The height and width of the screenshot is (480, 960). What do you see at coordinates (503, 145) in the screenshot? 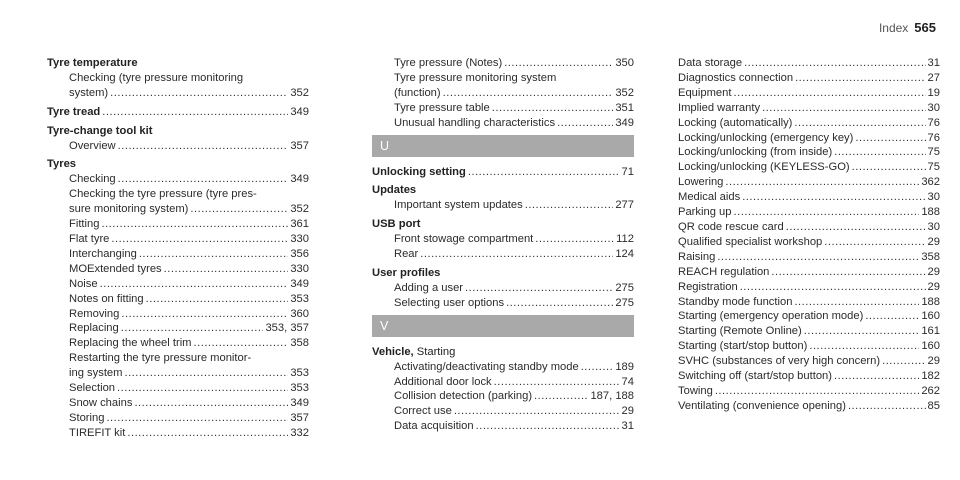
I see `index-letter-heading: U` at bounding box center [503, 145].